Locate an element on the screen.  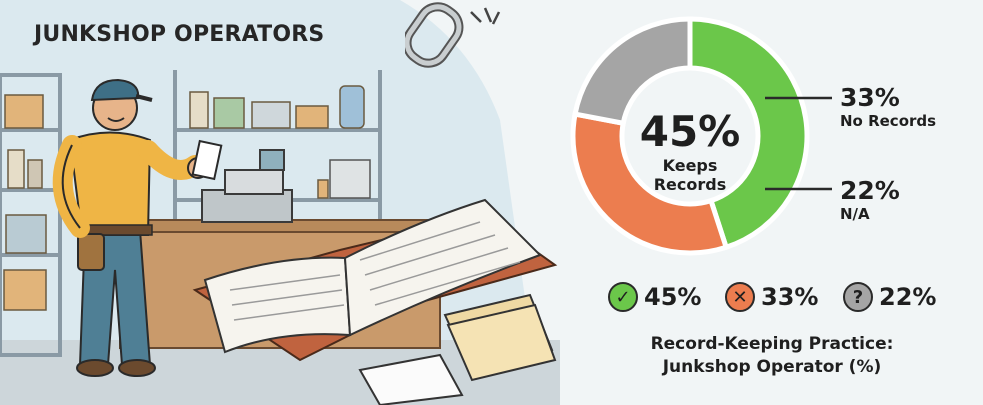
center-value: 45% is located at coordinates (690, 131).